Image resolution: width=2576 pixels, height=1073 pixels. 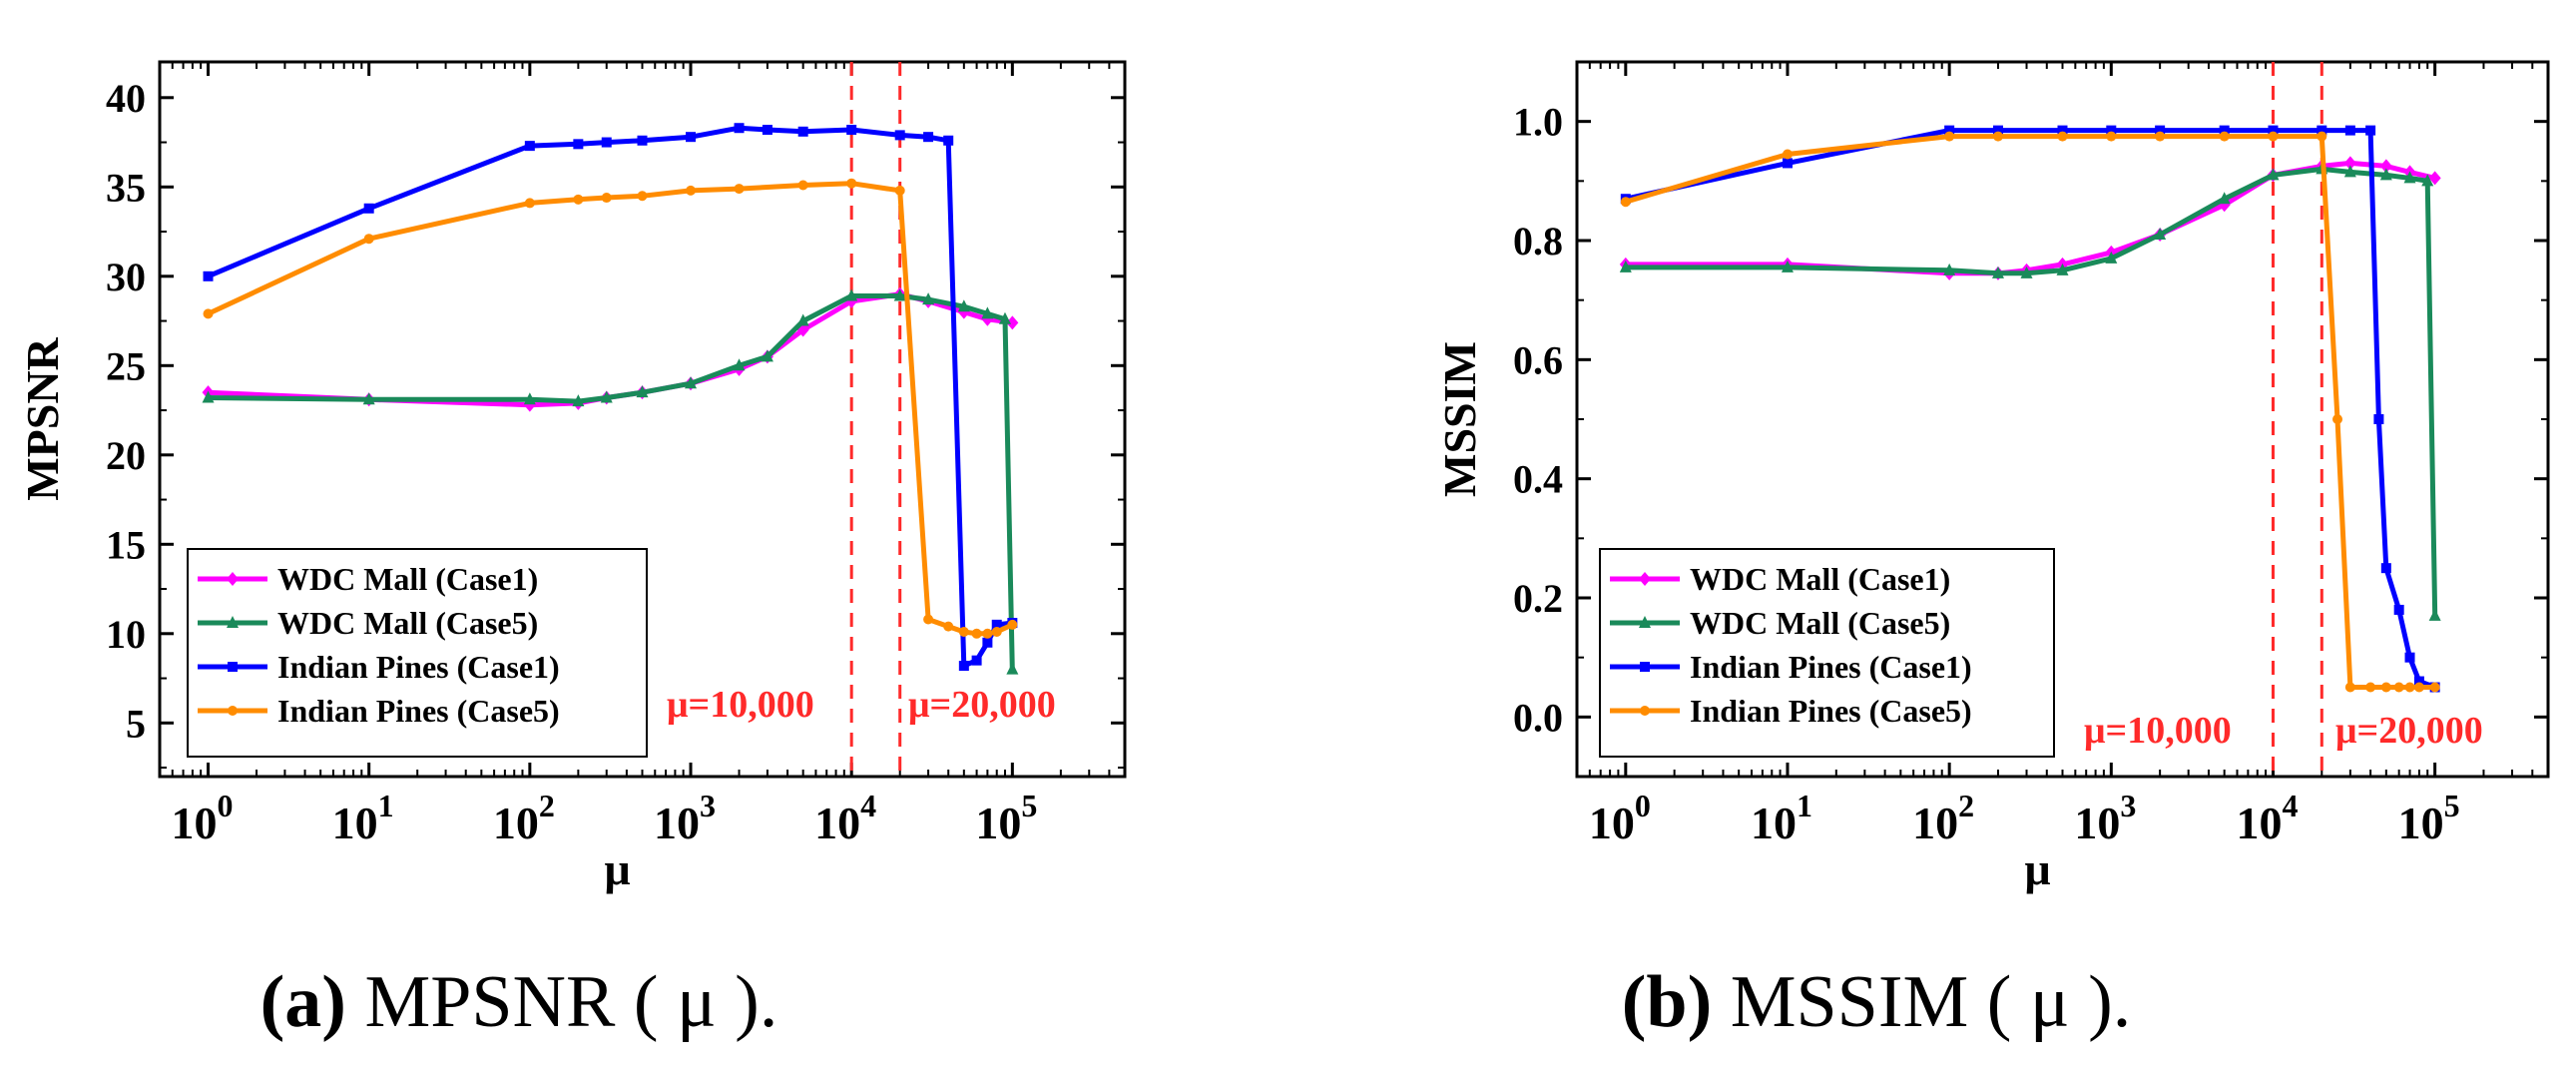 I want to click on y-tick-label: 1.0, so click(x=1538, y=122).